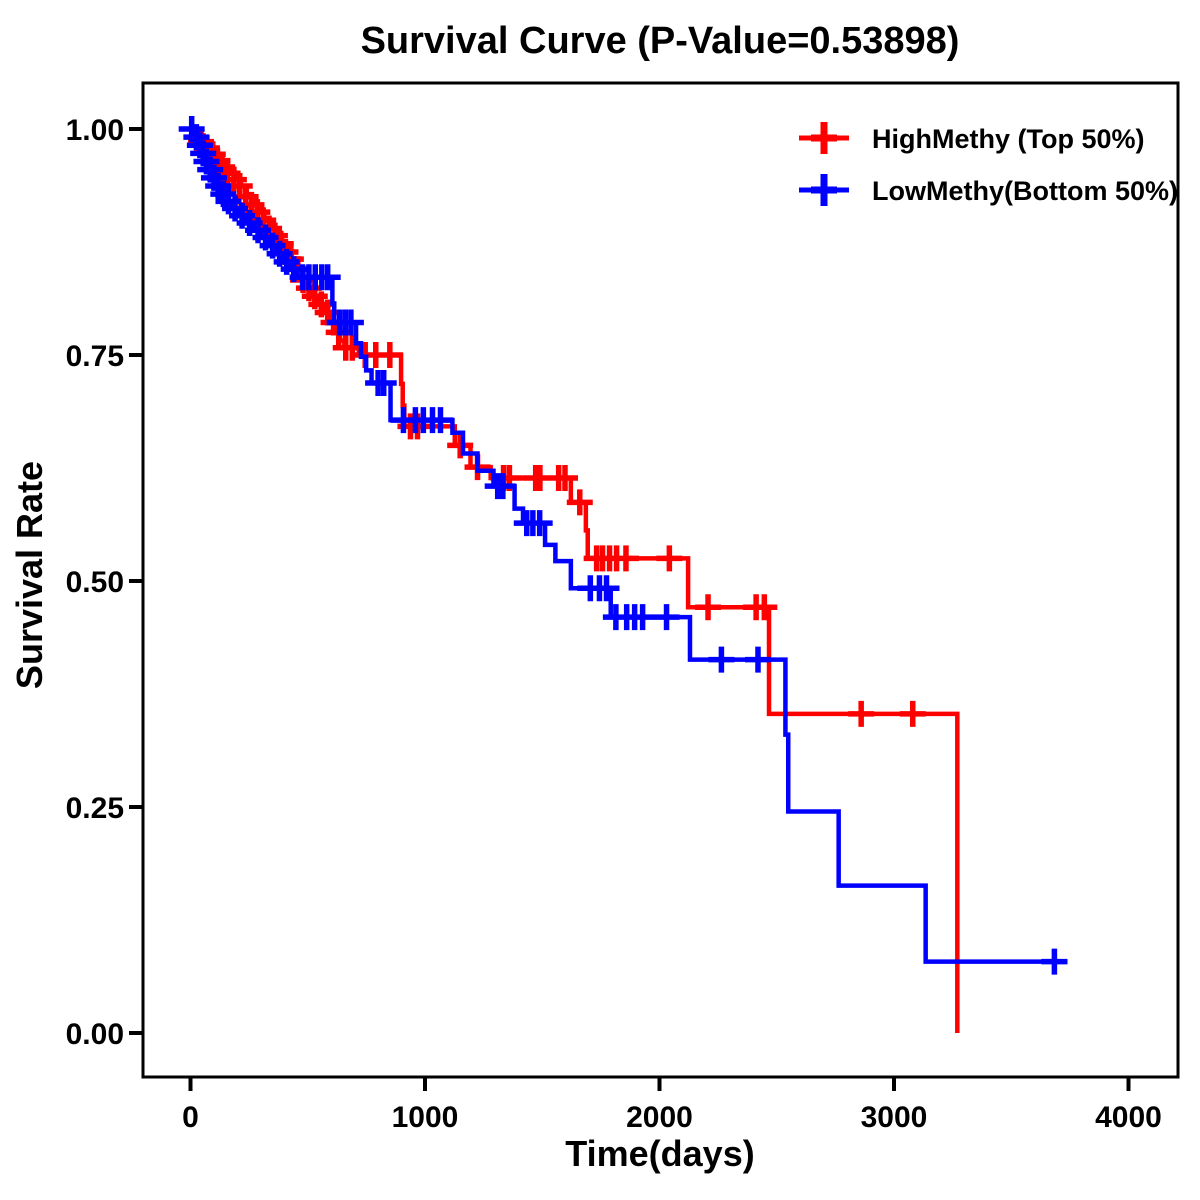 The width and height of the screenshot is (1200, 1200). I want to click on x-tick-label: 4000, so click(1128, 1117).